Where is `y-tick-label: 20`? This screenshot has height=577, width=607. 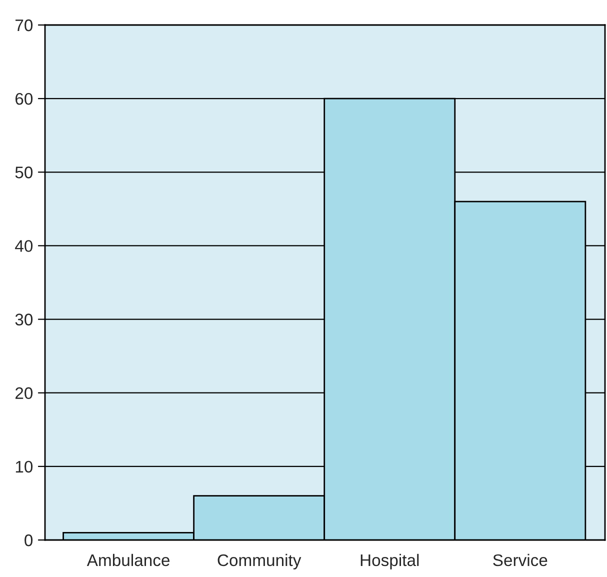
y-tick-label: 20 is located at coordinates (24, 393).